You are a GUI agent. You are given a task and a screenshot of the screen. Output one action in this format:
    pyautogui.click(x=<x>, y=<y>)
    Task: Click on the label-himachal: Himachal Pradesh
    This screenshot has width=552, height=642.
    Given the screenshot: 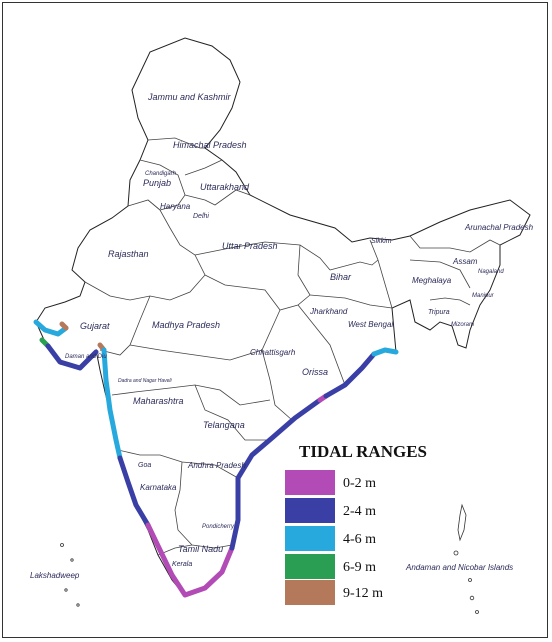 What is the action you would take?
    pyautogui.click(x=210, y=145)
    